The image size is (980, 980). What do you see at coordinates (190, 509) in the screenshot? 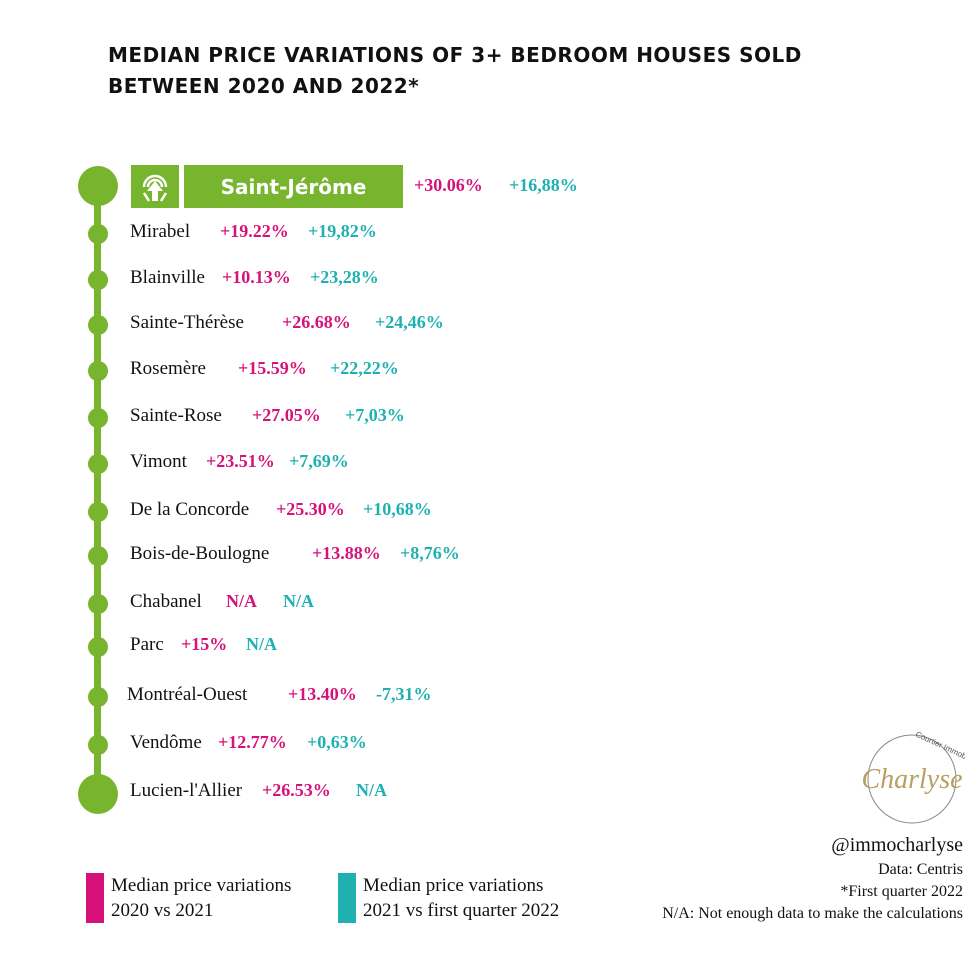
I see `station-name: De la Concorde` at bounding box center [190, 509].